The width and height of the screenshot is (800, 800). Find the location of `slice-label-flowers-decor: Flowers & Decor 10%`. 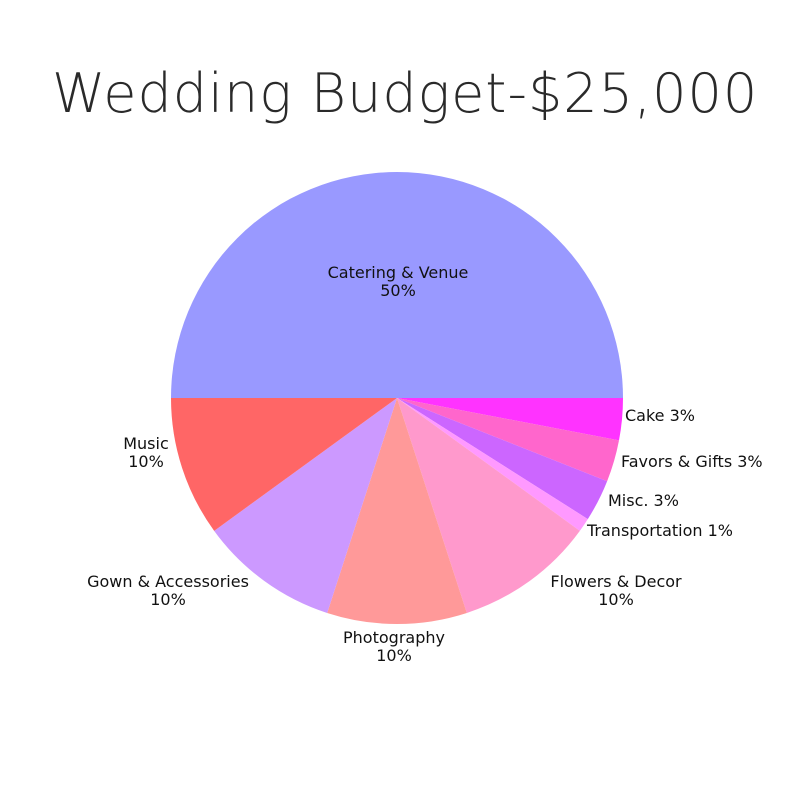

slice-label-flowers-decor: Flowers & Decor 10% is located at coordinates (616, 590).